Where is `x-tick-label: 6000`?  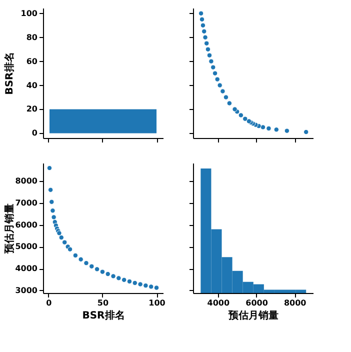 x-tick-label: 6000 is located at coordinates (257, 303).